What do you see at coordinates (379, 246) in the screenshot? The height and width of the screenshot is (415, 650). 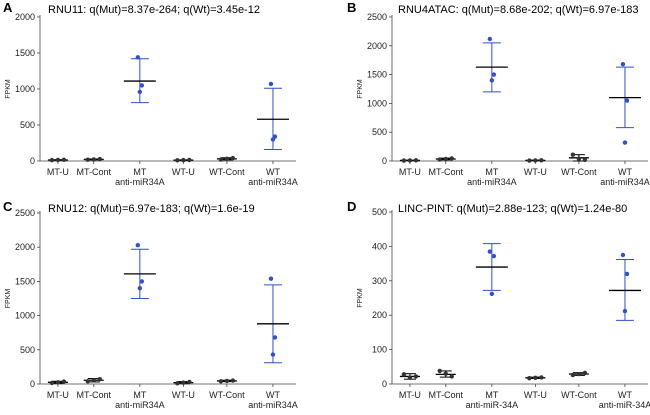 I see `y-tick-label: 400` at bounding box center [379, 246].